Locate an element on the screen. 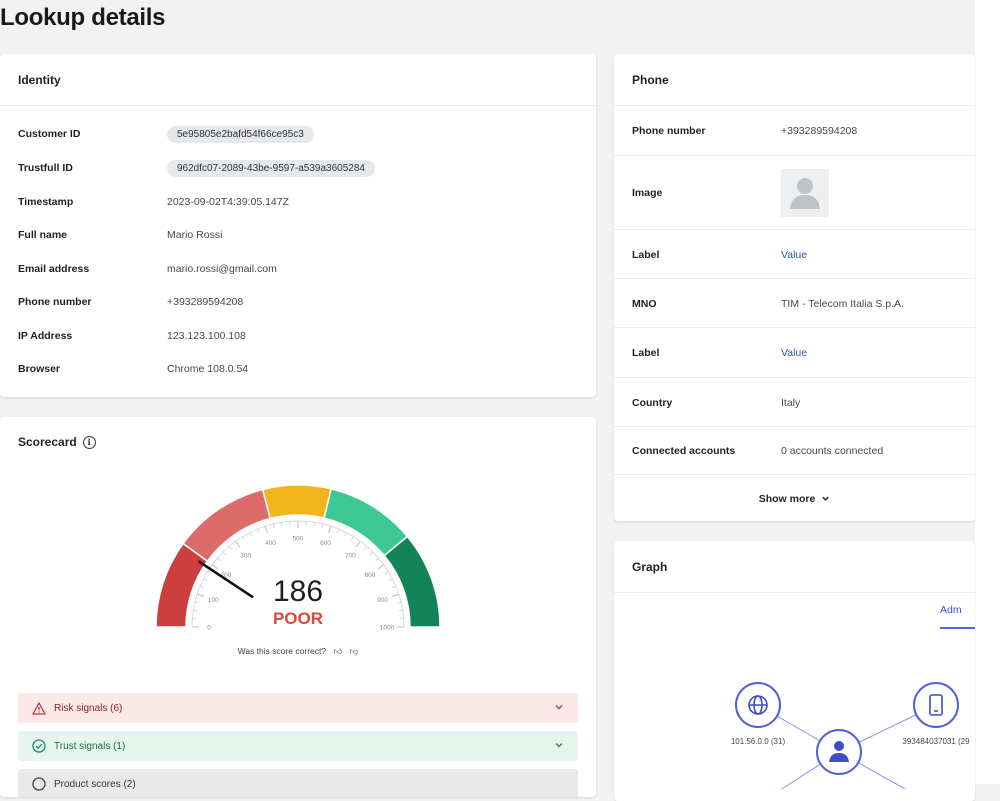 The image size is (1000, 801). trustfull-id-chip: 962dfc07-2089-43be-9597-a539a3605284 is located at coordinates (271, 168).